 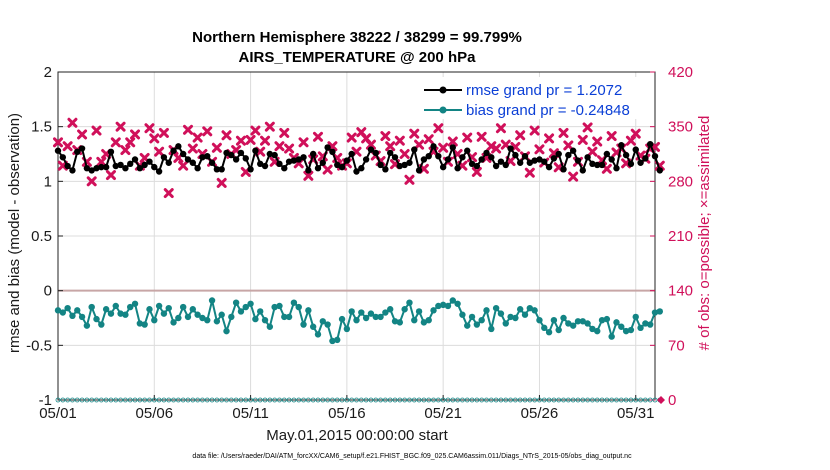 What do you see at coordinates (45, 400) in the screenshot?
I see `y-tick-label: -1` at bounding box center [45, 400].